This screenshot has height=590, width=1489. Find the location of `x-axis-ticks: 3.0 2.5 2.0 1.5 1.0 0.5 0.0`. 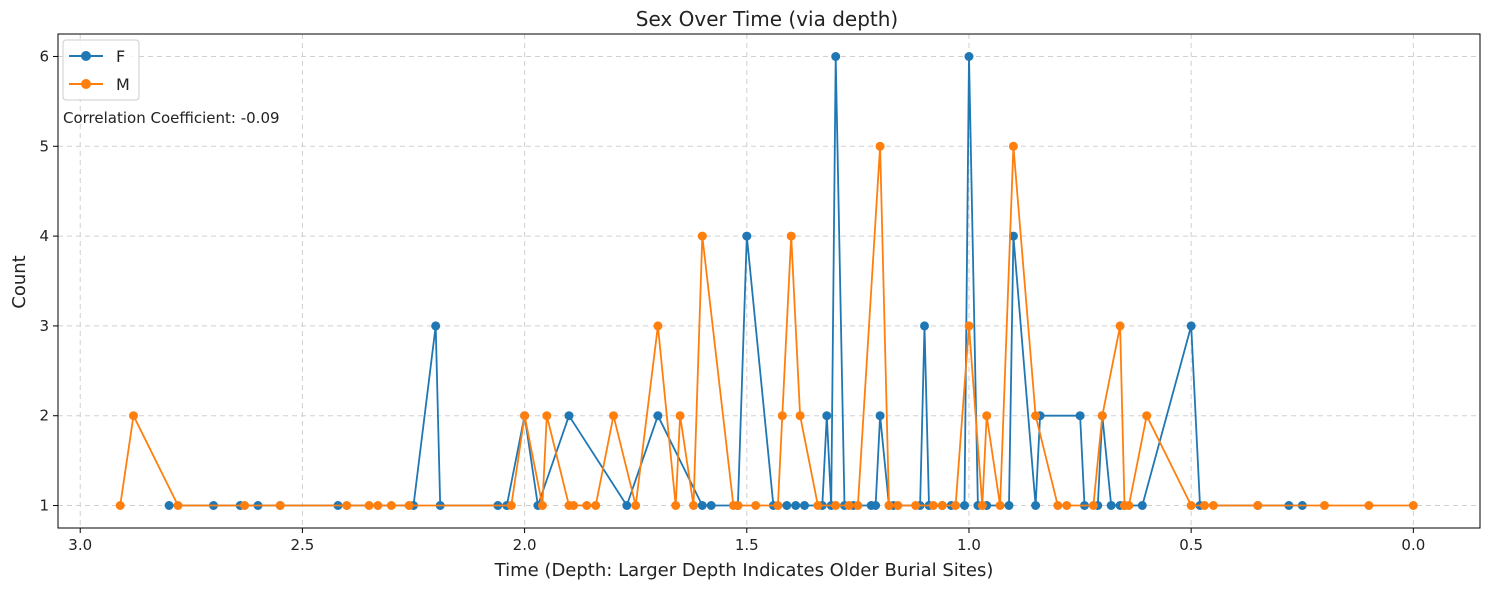

x-axis-ticks: 3.0 2.5 2.0 1.5 1.0 0.5 0.0 is located at coordinates (746, 541).